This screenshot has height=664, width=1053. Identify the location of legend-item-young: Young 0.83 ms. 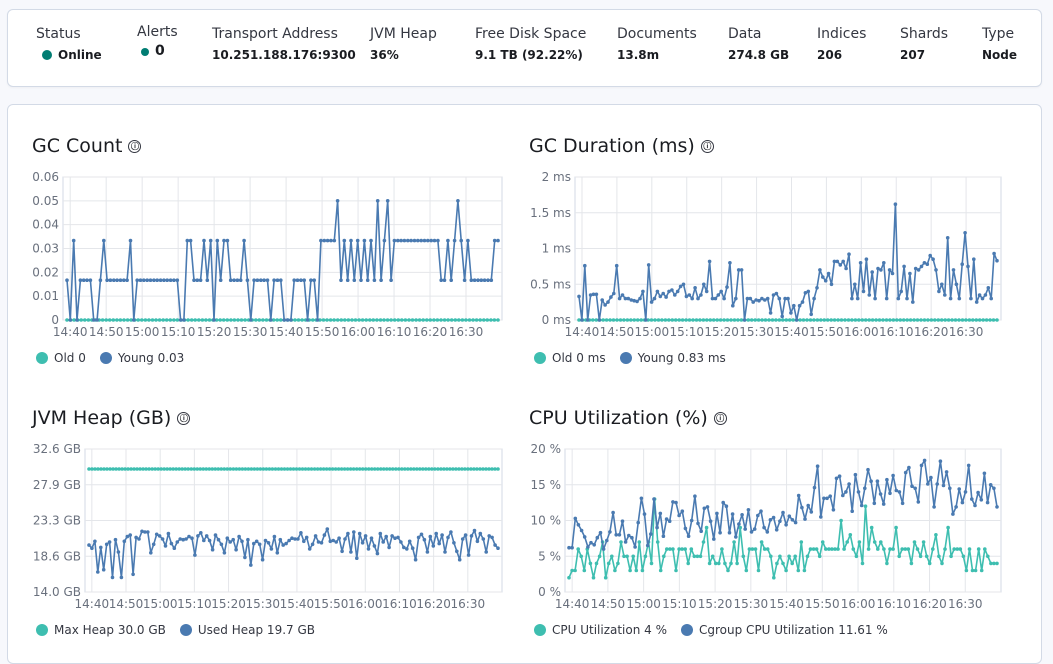
(672, 358).